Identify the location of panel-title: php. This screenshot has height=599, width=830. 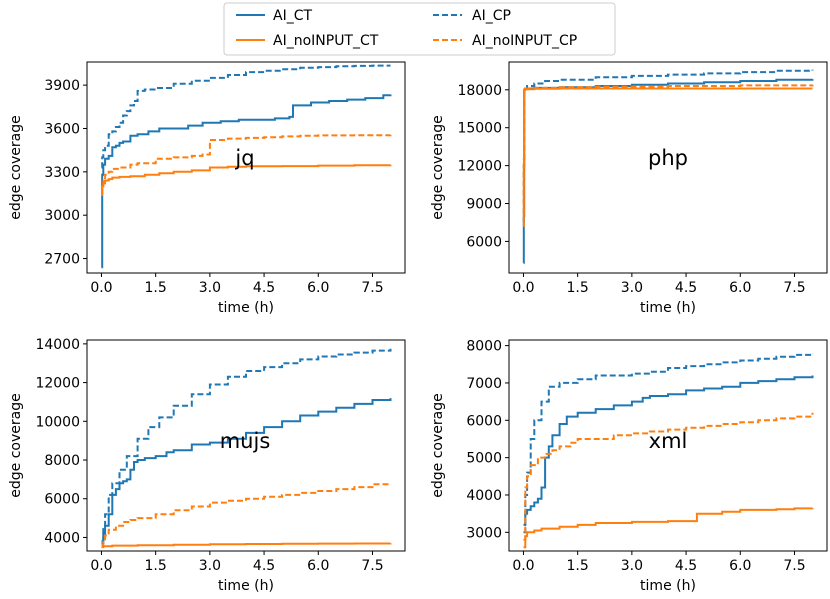
(668, 158).